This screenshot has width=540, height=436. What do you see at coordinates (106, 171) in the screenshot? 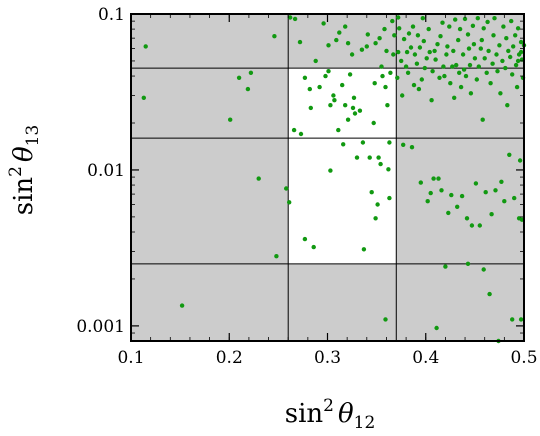
I see `y-tick-label: 0.01` at bounding box center [106, 171].